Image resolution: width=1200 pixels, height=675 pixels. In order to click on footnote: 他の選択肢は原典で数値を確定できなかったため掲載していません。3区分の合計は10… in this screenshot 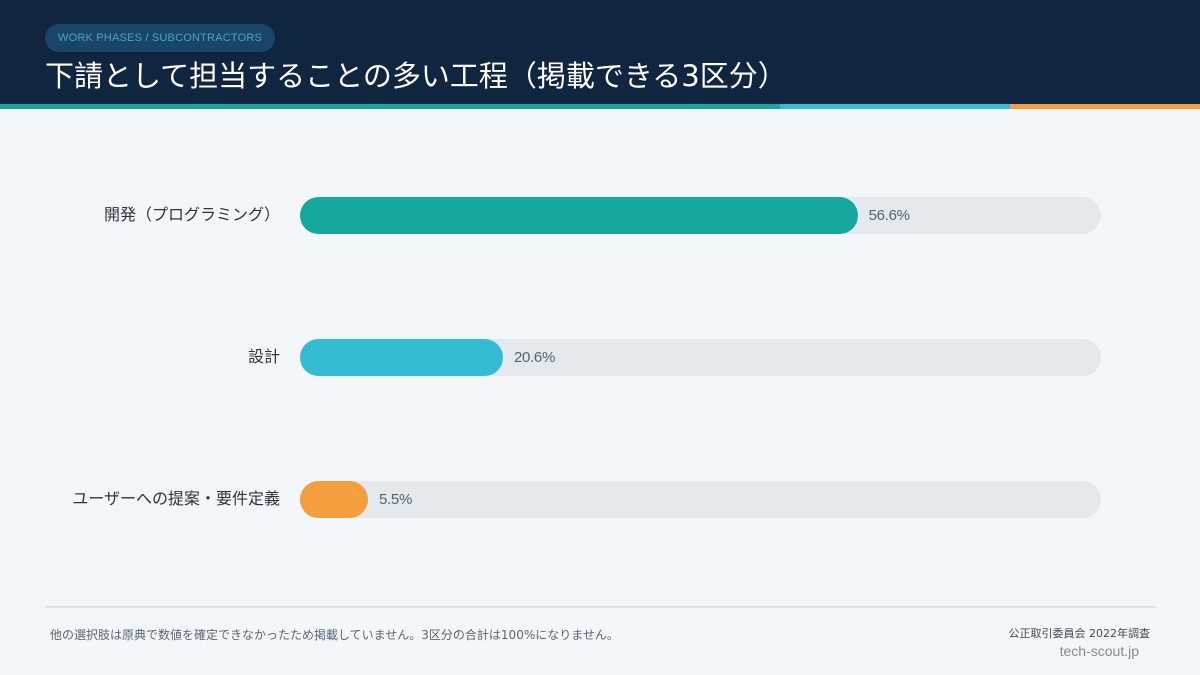, I will do `click(334, 635)`.